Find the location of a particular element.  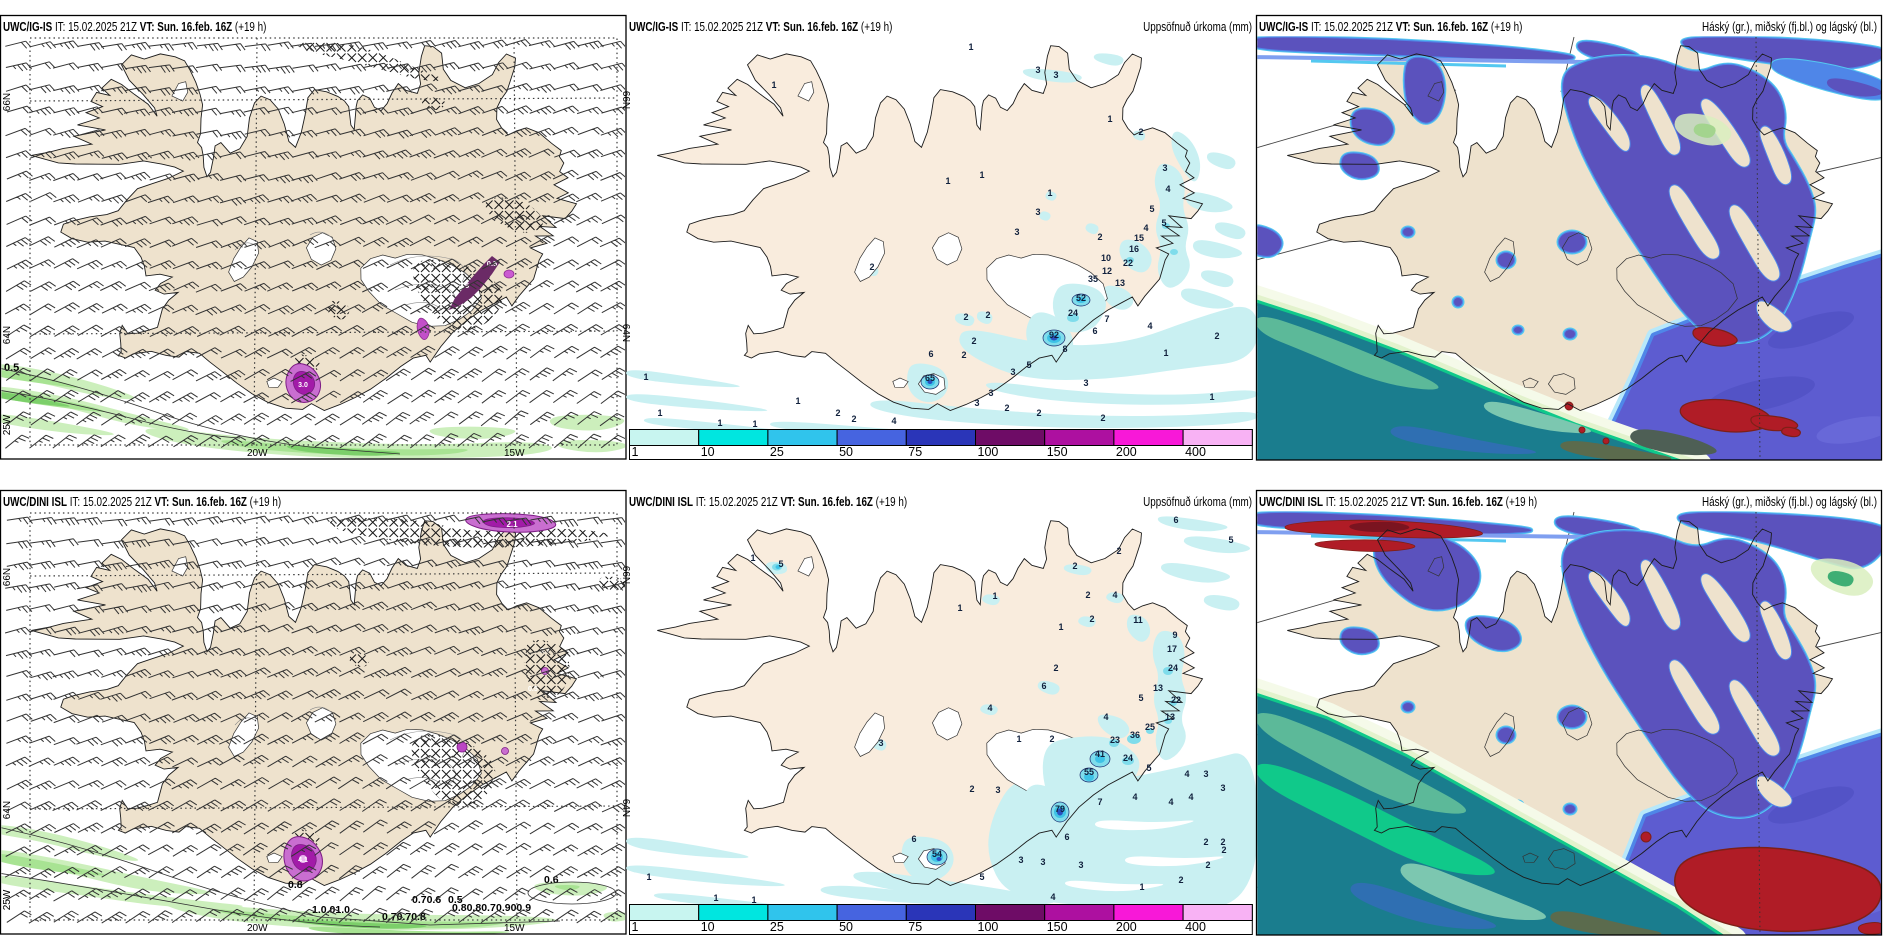

svg-text: 64N is located at coordinates (7, 810).